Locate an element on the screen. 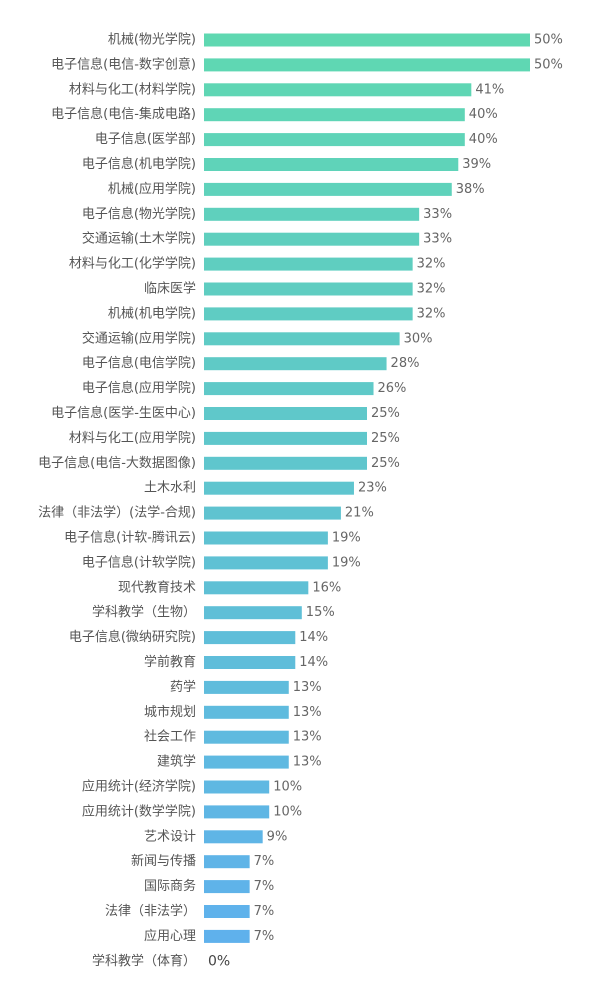 This screenshot has width=600, height=1000. category-label: 电子信息(物光学院) is located at coordinates (139, 214).